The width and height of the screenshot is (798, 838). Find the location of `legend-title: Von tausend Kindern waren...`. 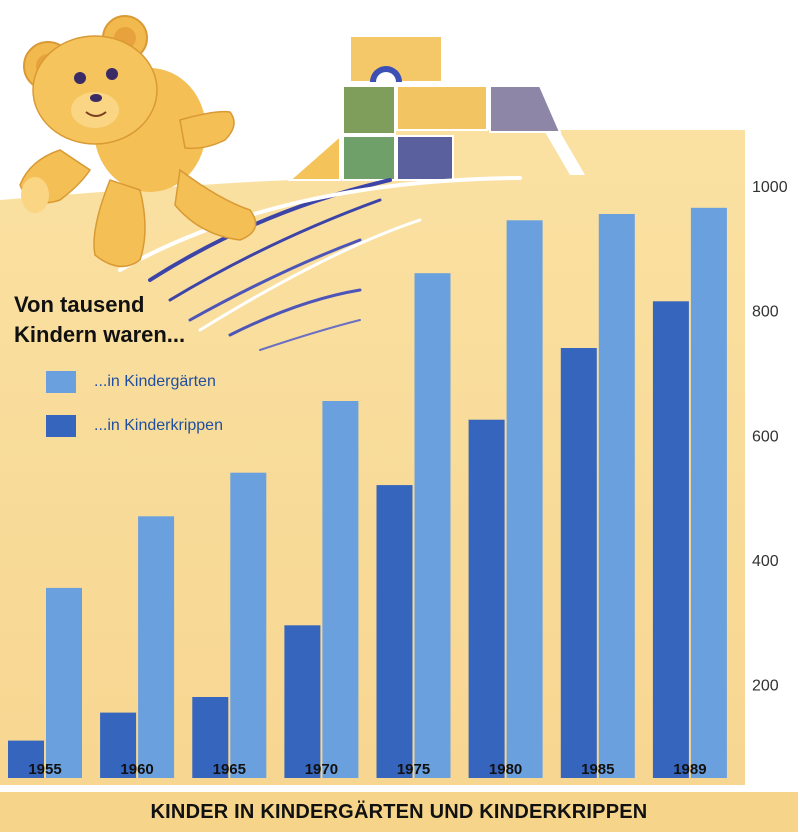

legend-title: Von tausend Kindern waren... is located at coordinates (100, 319).